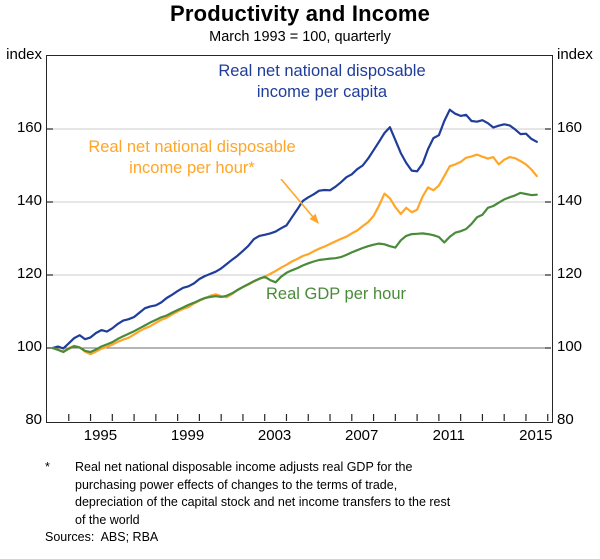 This screenshot has height=559, width=600. Describe the element at coordinates (300, 13) in the screenshot. I see `chart-title: Productivity and Income` at that location.